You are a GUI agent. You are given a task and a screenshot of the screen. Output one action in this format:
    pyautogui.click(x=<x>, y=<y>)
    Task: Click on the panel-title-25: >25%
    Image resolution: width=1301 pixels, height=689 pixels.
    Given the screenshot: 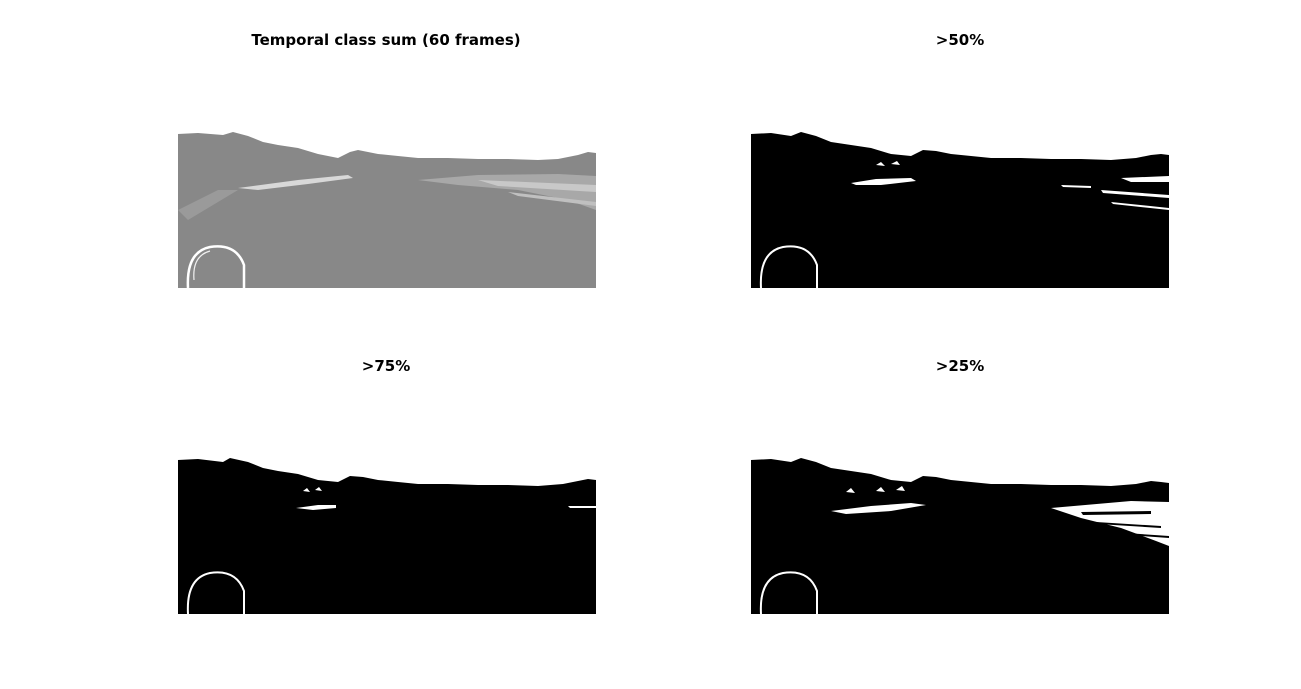 What is the action you would take?
    pyautogui.click(x=960, y=366)
    